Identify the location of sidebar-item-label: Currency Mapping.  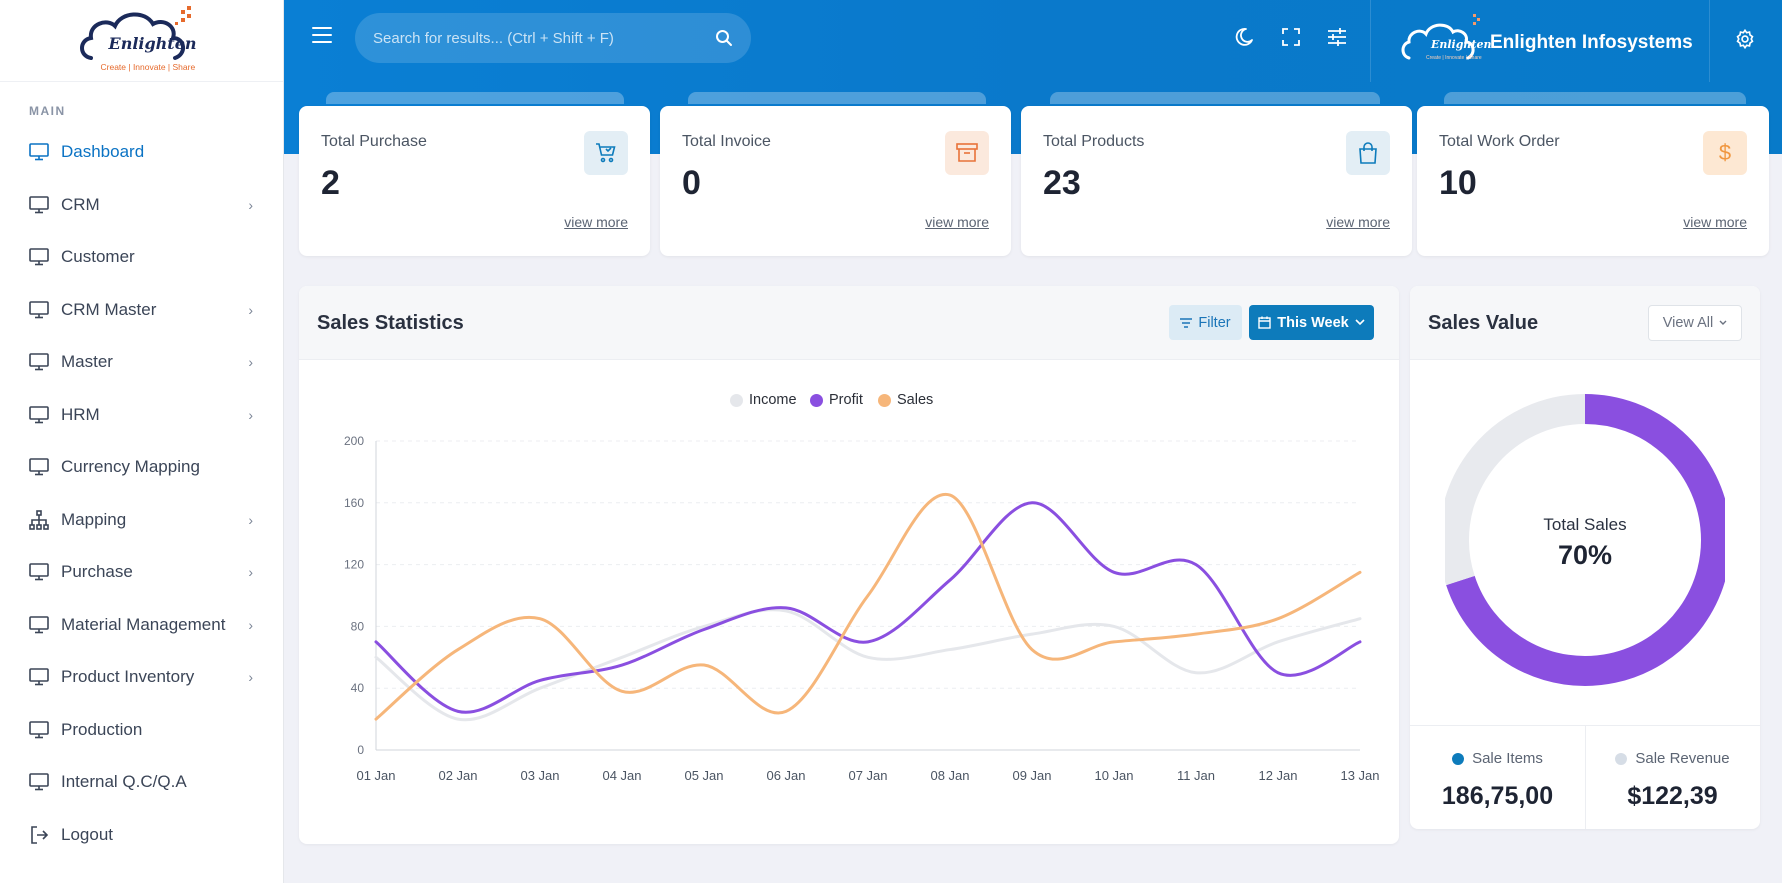
(130, 467).